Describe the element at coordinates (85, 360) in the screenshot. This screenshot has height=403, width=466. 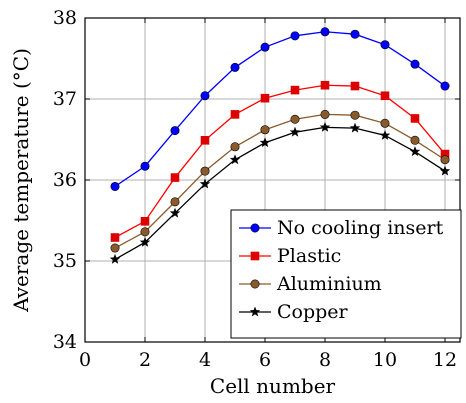
I see `x-tick-label: 0` at that location.